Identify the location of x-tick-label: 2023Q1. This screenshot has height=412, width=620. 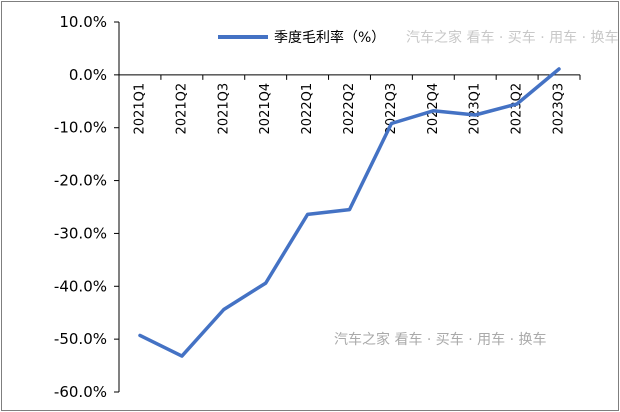
(475, 109).